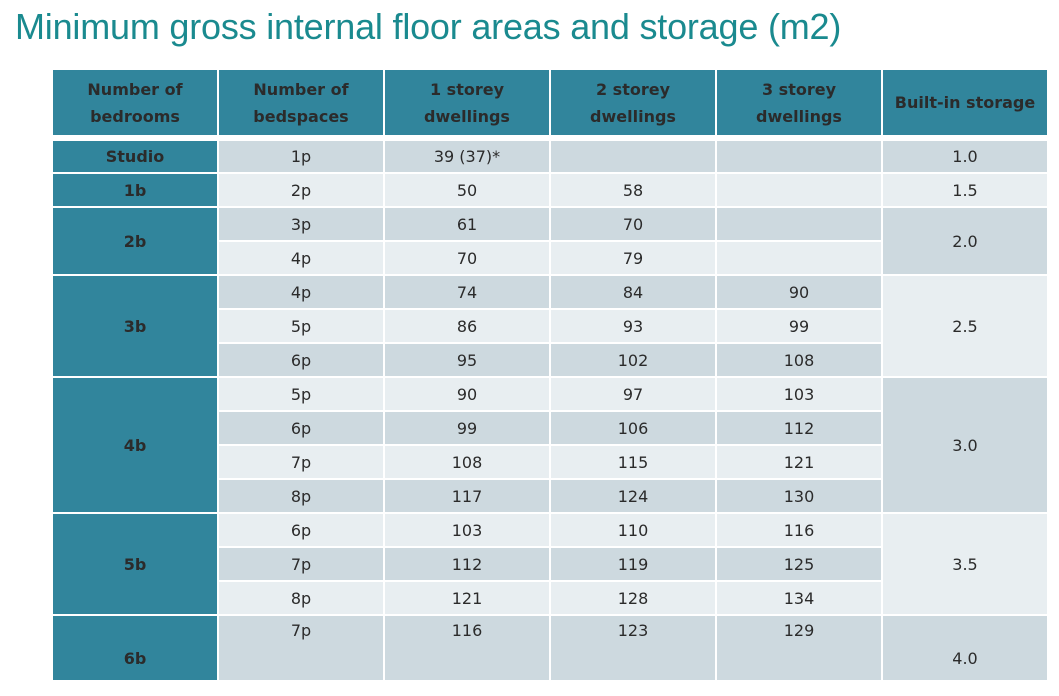  What do you see at coordinates (965, 241) in the screenshot?
I see `storage-cell: 2.0` at bounding box center [965, 241].